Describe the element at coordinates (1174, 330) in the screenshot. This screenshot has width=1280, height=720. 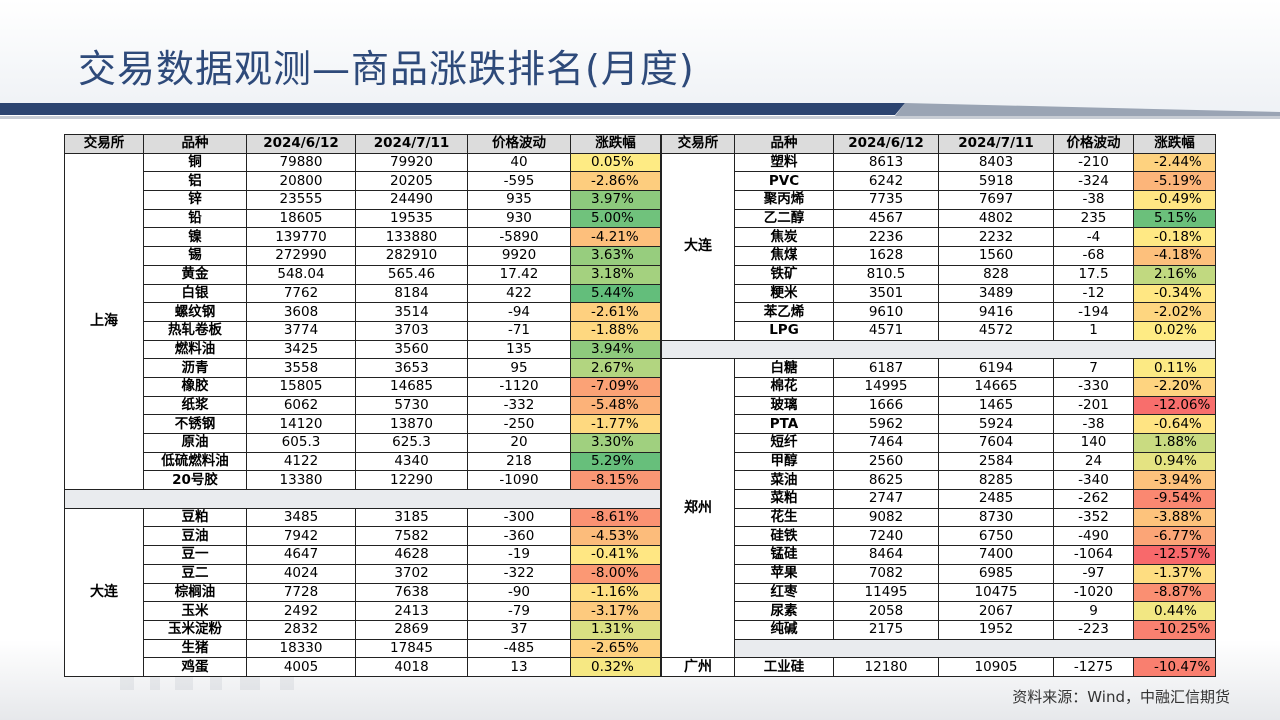
I see `change-pct: 0.02%` at that location.